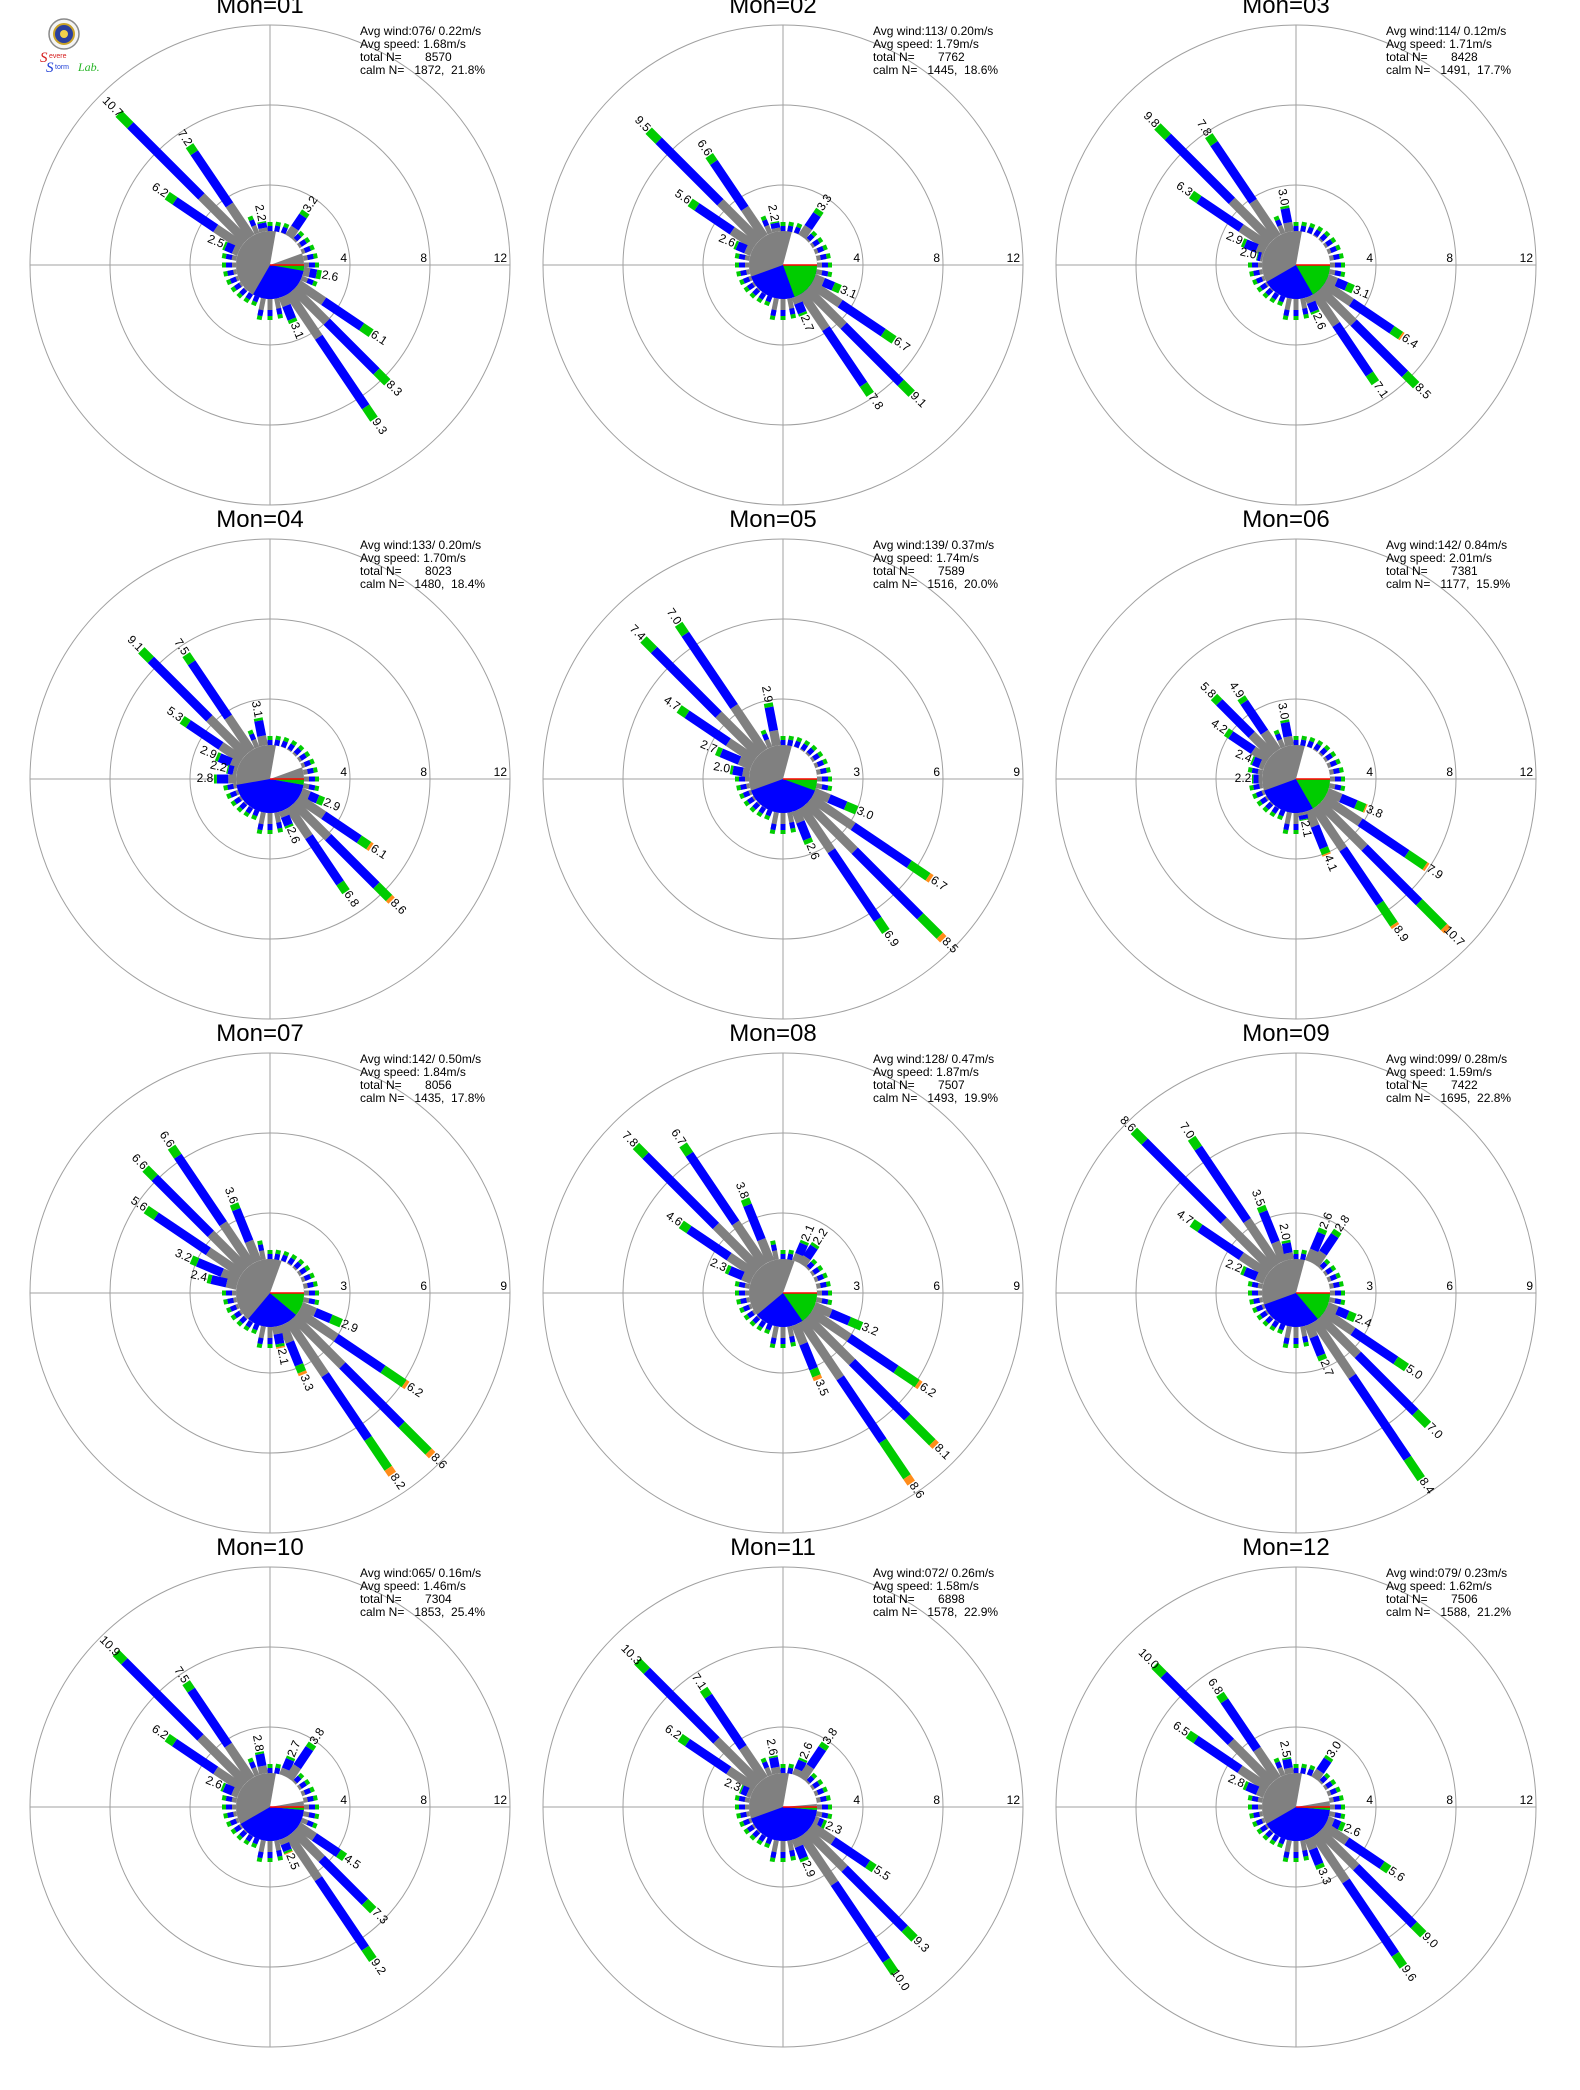 The image size is (1580, 2090). Describe the element at coordinates (1449, 70) in the screenshot. I see `stats-calm-n: calm N= 1491, 17.7%` at that location.